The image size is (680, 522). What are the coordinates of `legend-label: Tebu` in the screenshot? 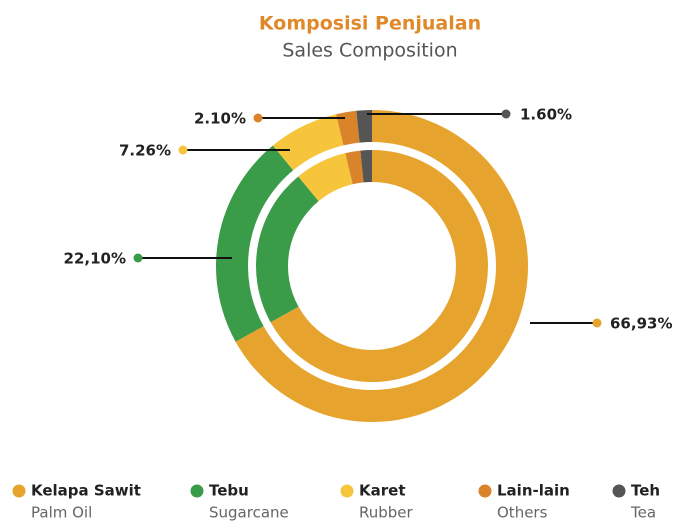 It's located at (229, 491).